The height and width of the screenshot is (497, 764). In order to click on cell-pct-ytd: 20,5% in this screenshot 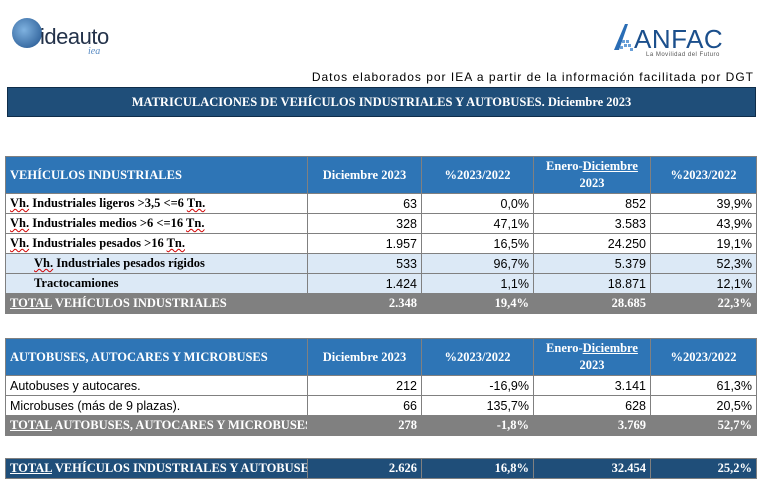, I will do `click(703, 405)`.